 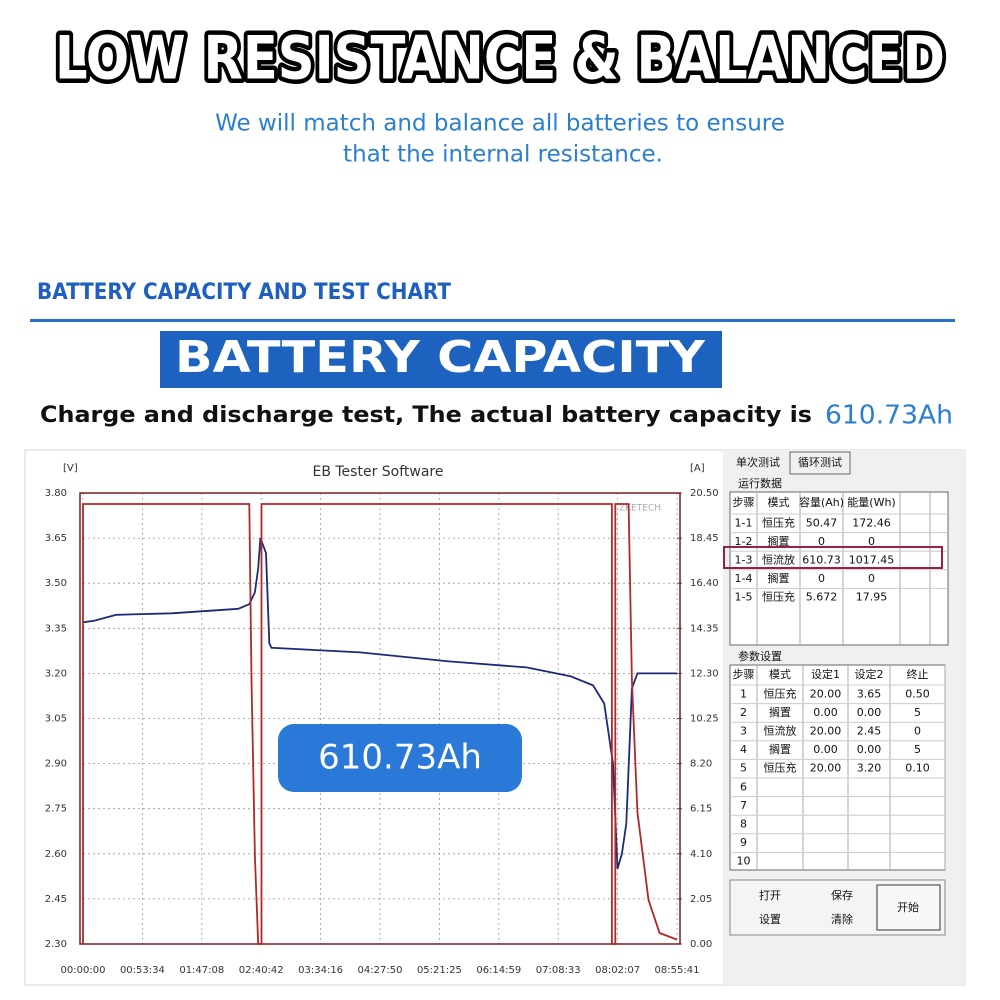 What do you see at coordinates (743, 749) in the screenshot?
I see `table-cell: 4` at bounding box center [743, 749].